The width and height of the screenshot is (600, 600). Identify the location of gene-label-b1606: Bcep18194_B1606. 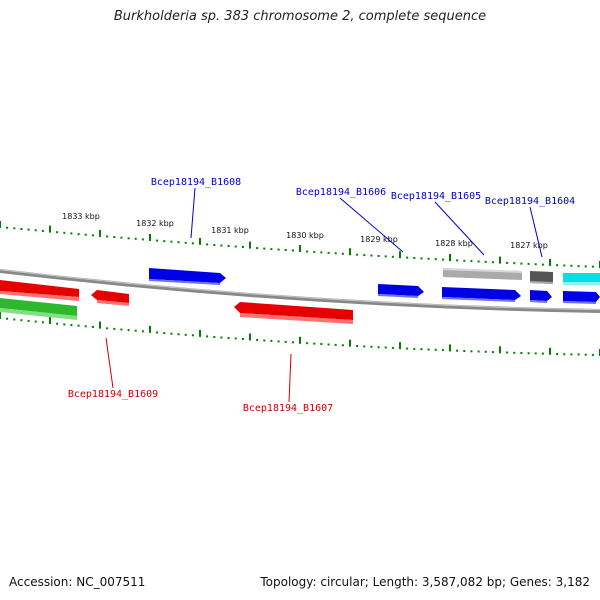
(341, 192).